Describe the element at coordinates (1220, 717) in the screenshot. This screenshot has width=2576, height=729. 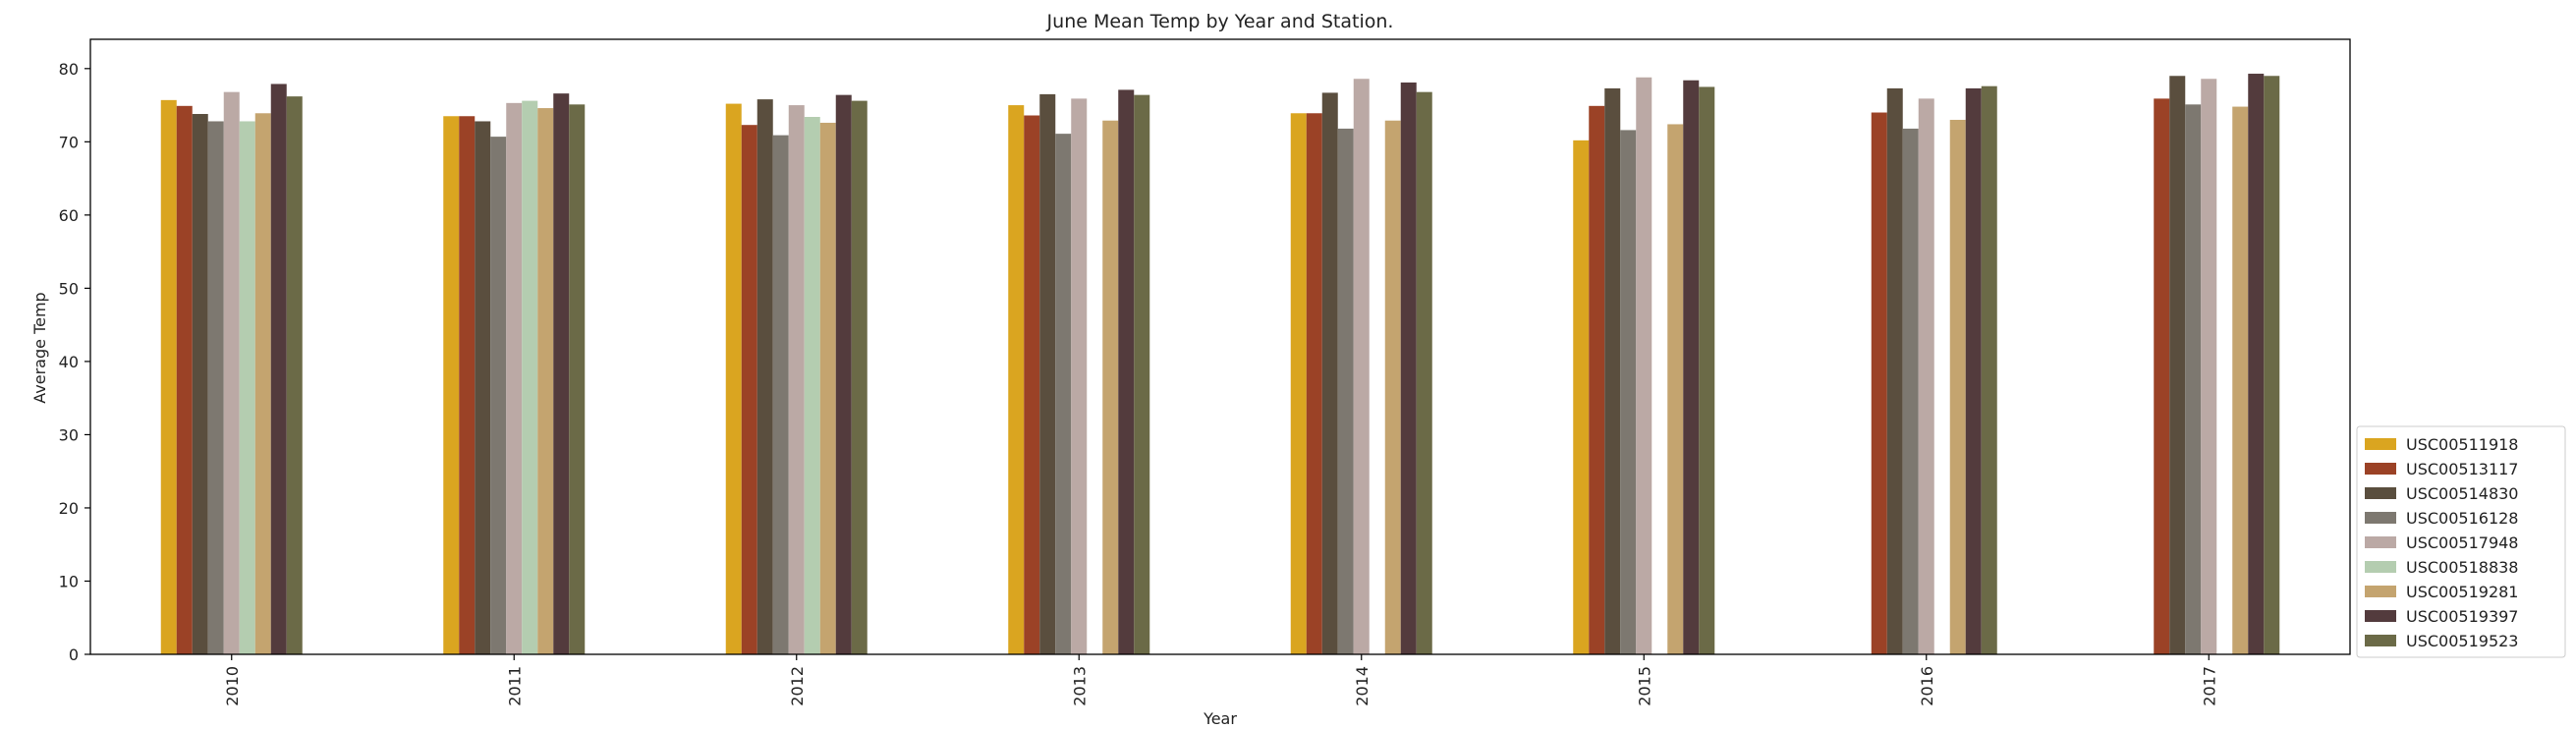
I see `x-axis-label: Year` at that location.